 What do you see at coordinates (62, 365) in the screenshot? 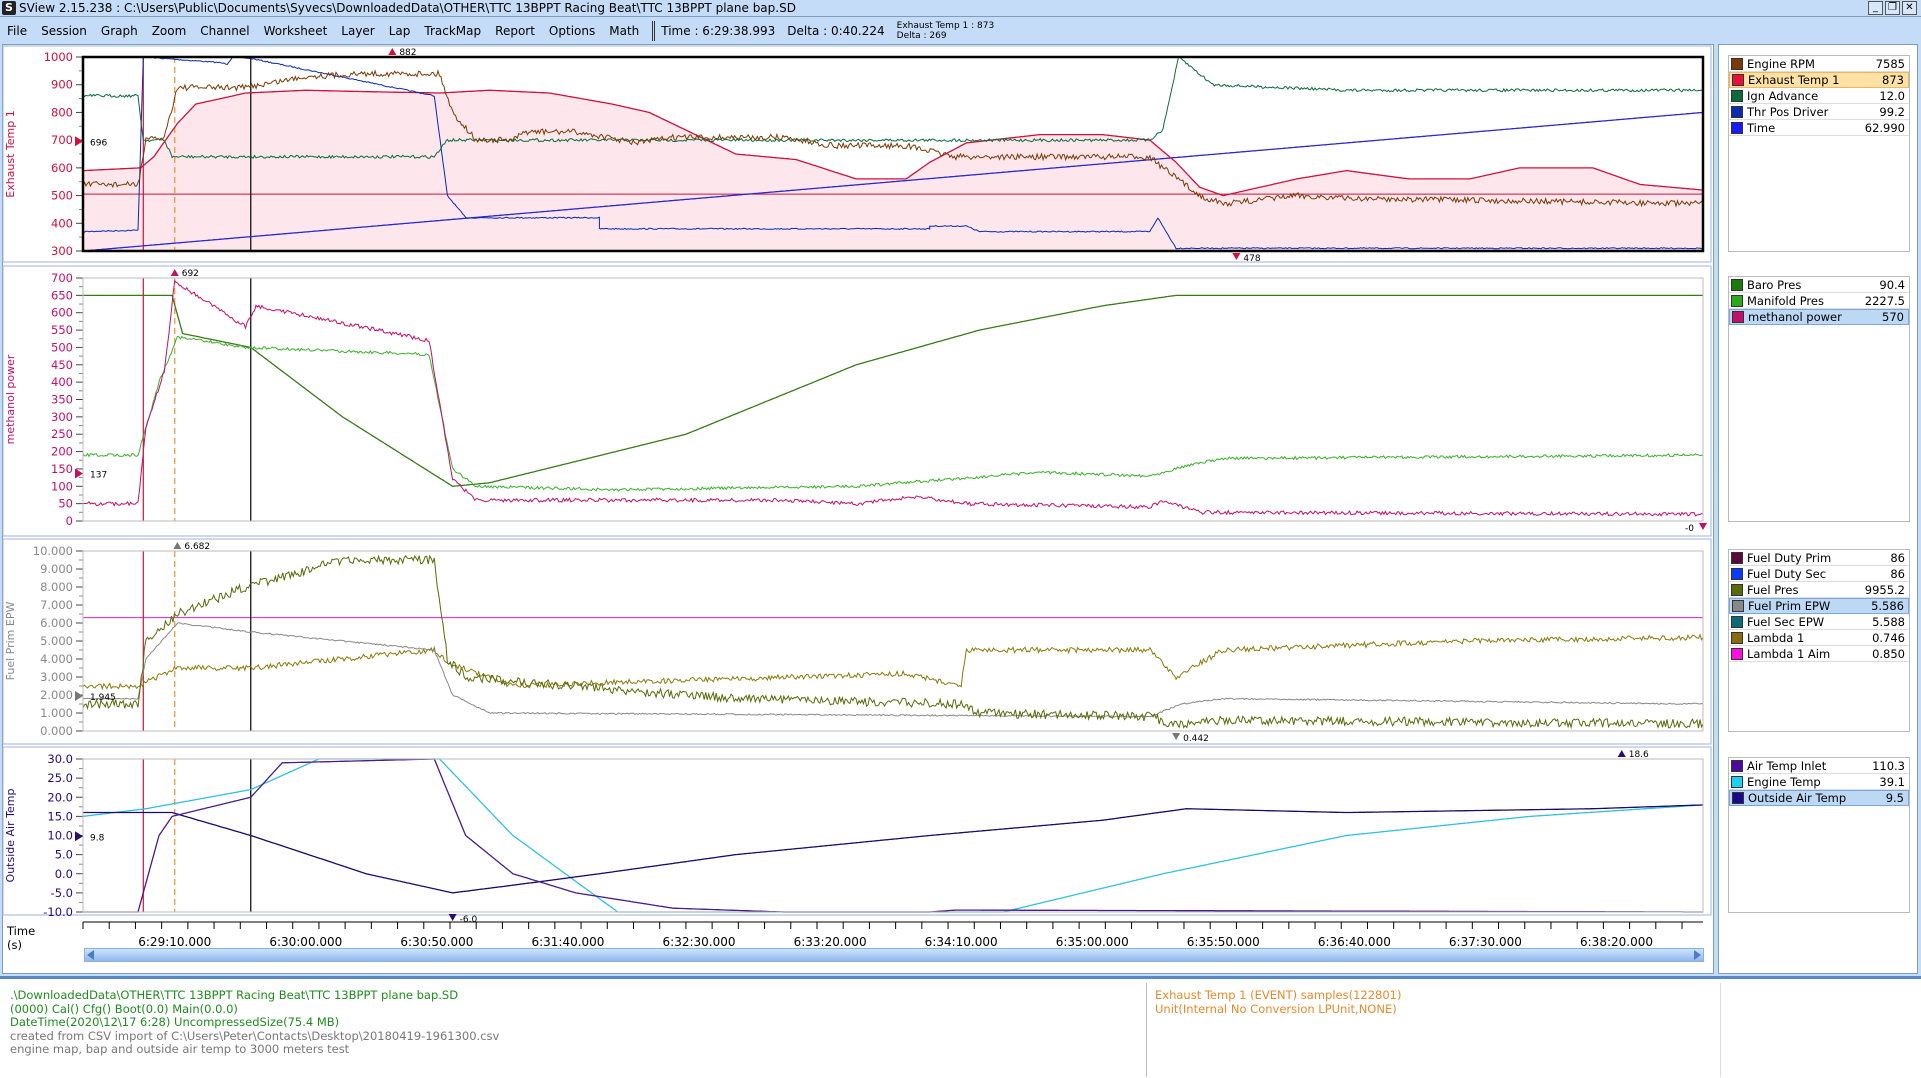
I see `y-tick-label: 450` at bounding box center [62, 365].